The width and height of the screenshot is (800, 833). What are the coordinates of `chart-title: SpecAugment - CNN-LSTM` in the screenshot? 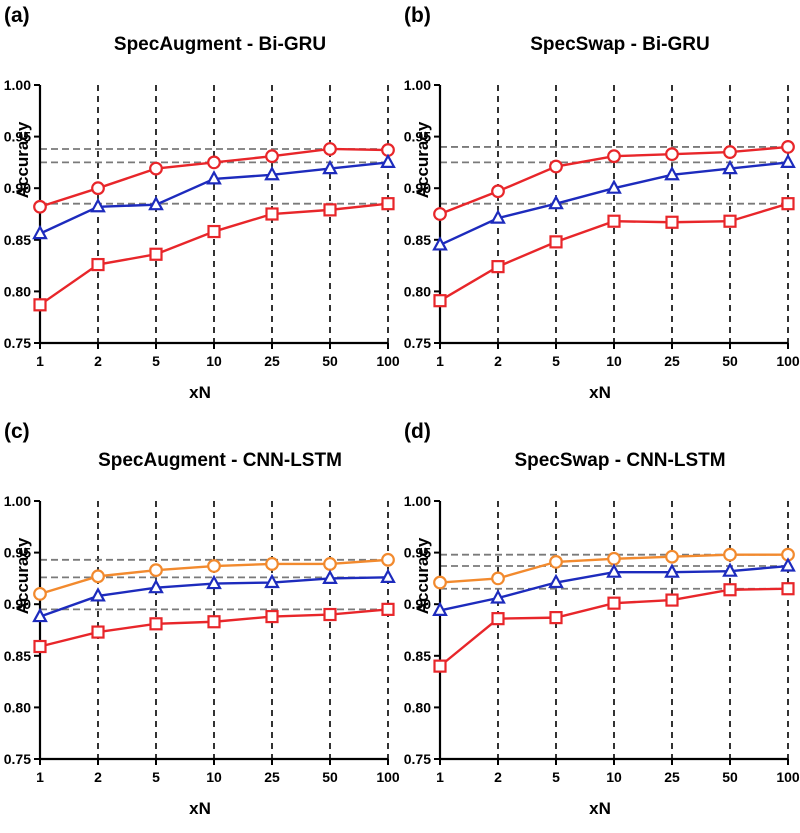 It's located at (220, 460).